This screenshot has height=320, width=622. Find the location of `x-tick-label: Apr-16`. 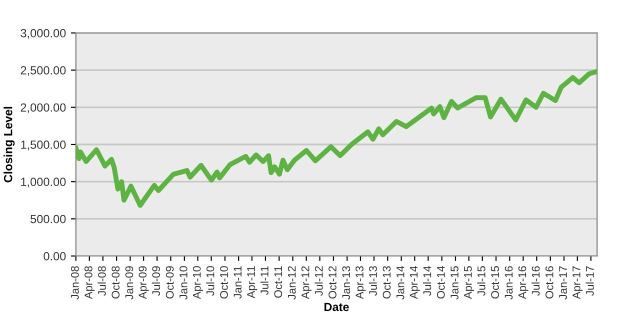

x-tick-label: Apr-16 is located at coordinates (523, 283).